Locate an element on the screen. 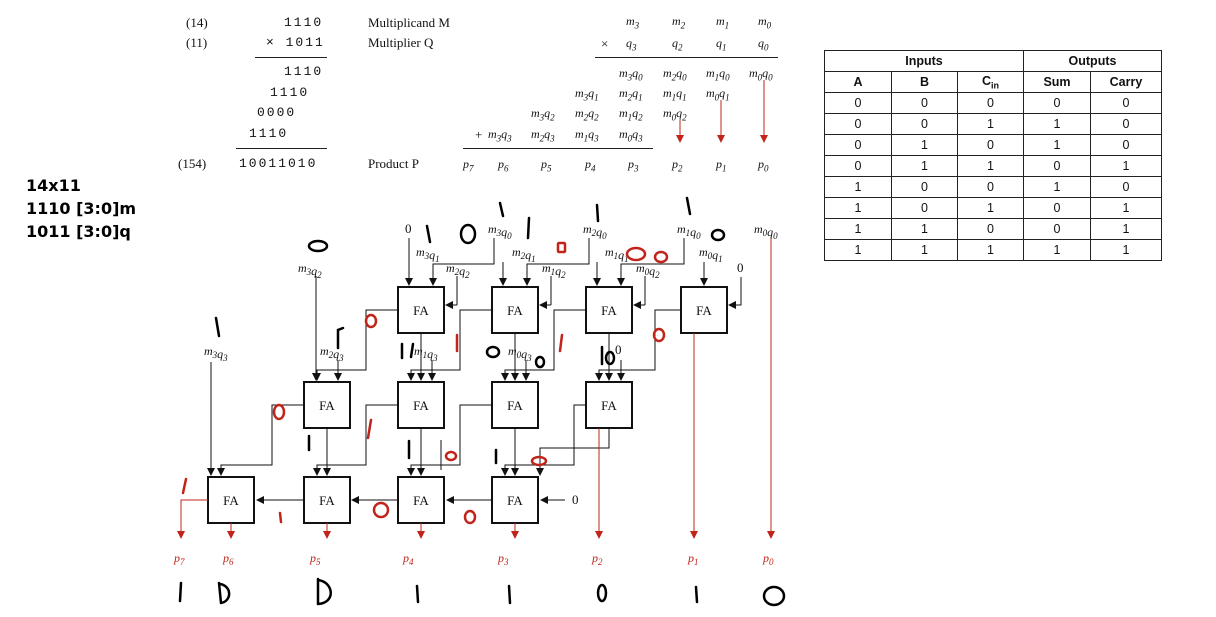 This screenshot has width=1216, height=617. calc-product-binary: 10011010 is located at coordinates (278, 163).